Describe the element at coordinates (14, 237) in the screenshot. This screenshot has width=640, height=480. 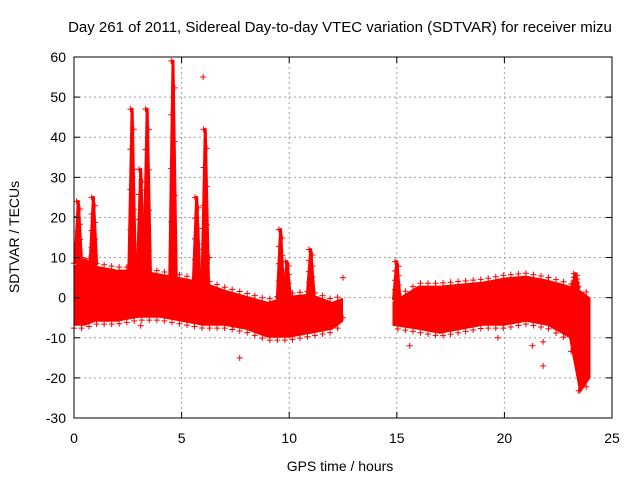
I see `y-axis-label: SDTVAR / TECUs` at that location.